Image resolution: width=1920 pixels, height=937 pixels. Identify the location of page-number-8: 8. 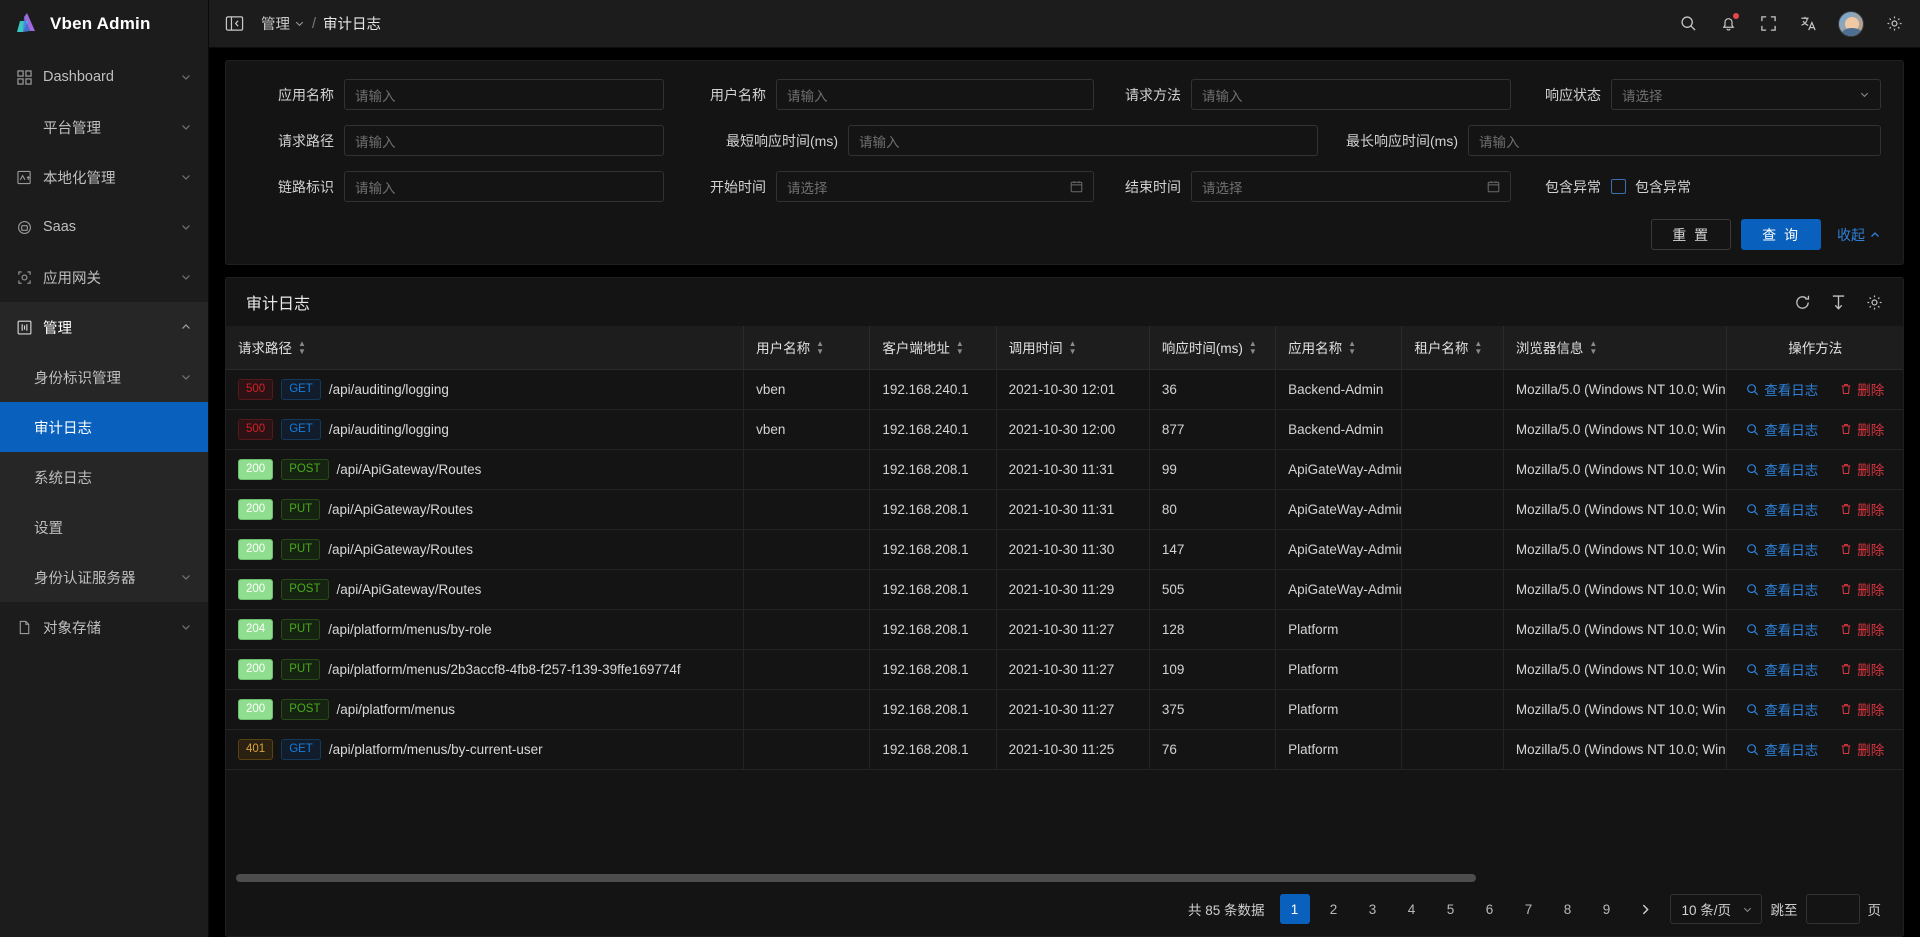
(1567, 909).